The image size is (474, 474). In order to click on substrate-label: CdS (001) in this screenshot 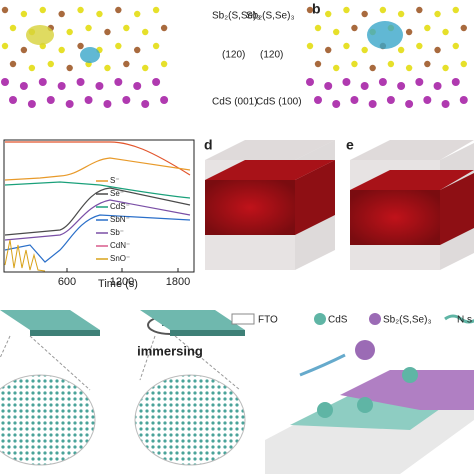, I will do `click(235, 102)`.